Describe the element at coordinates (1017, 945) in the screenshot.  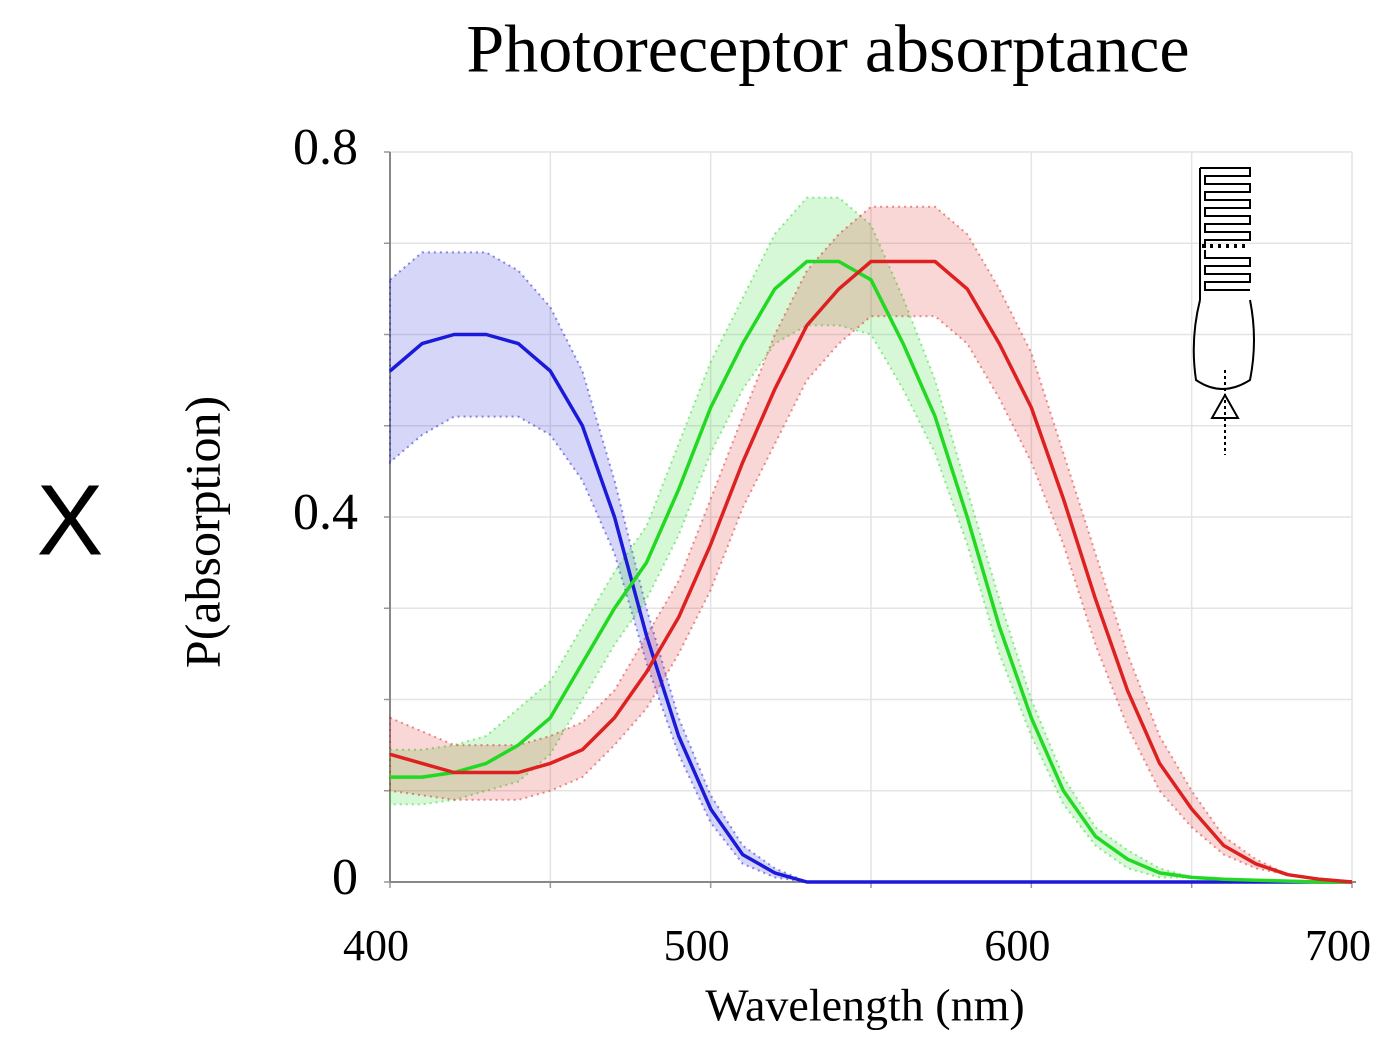
I see `x-tick-label: 600` at that location.